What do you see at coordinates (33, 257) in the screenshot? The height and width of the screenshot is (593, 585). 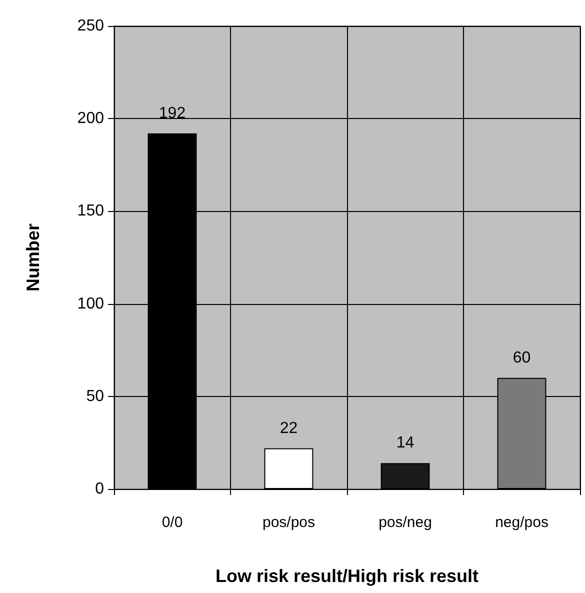 I see `y-axis-title: Number` at bounding box center [33, 257].